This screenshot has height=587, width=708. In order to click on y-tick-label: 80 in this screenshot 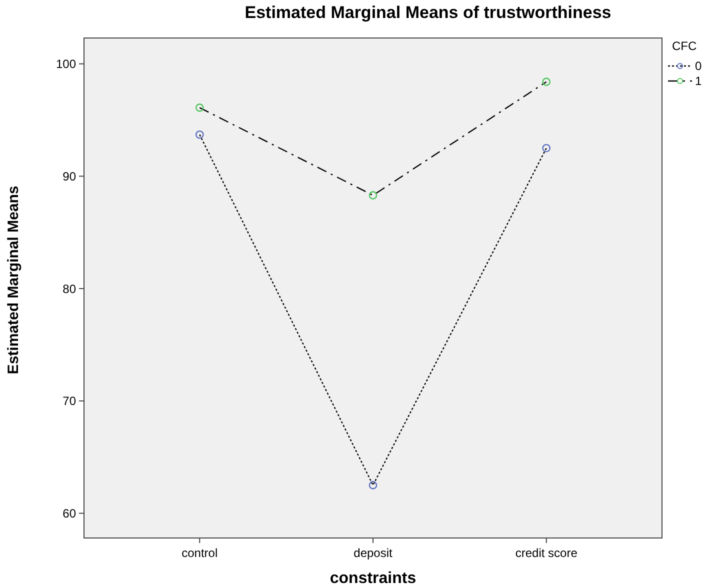, I will do `click(69, 289)`.